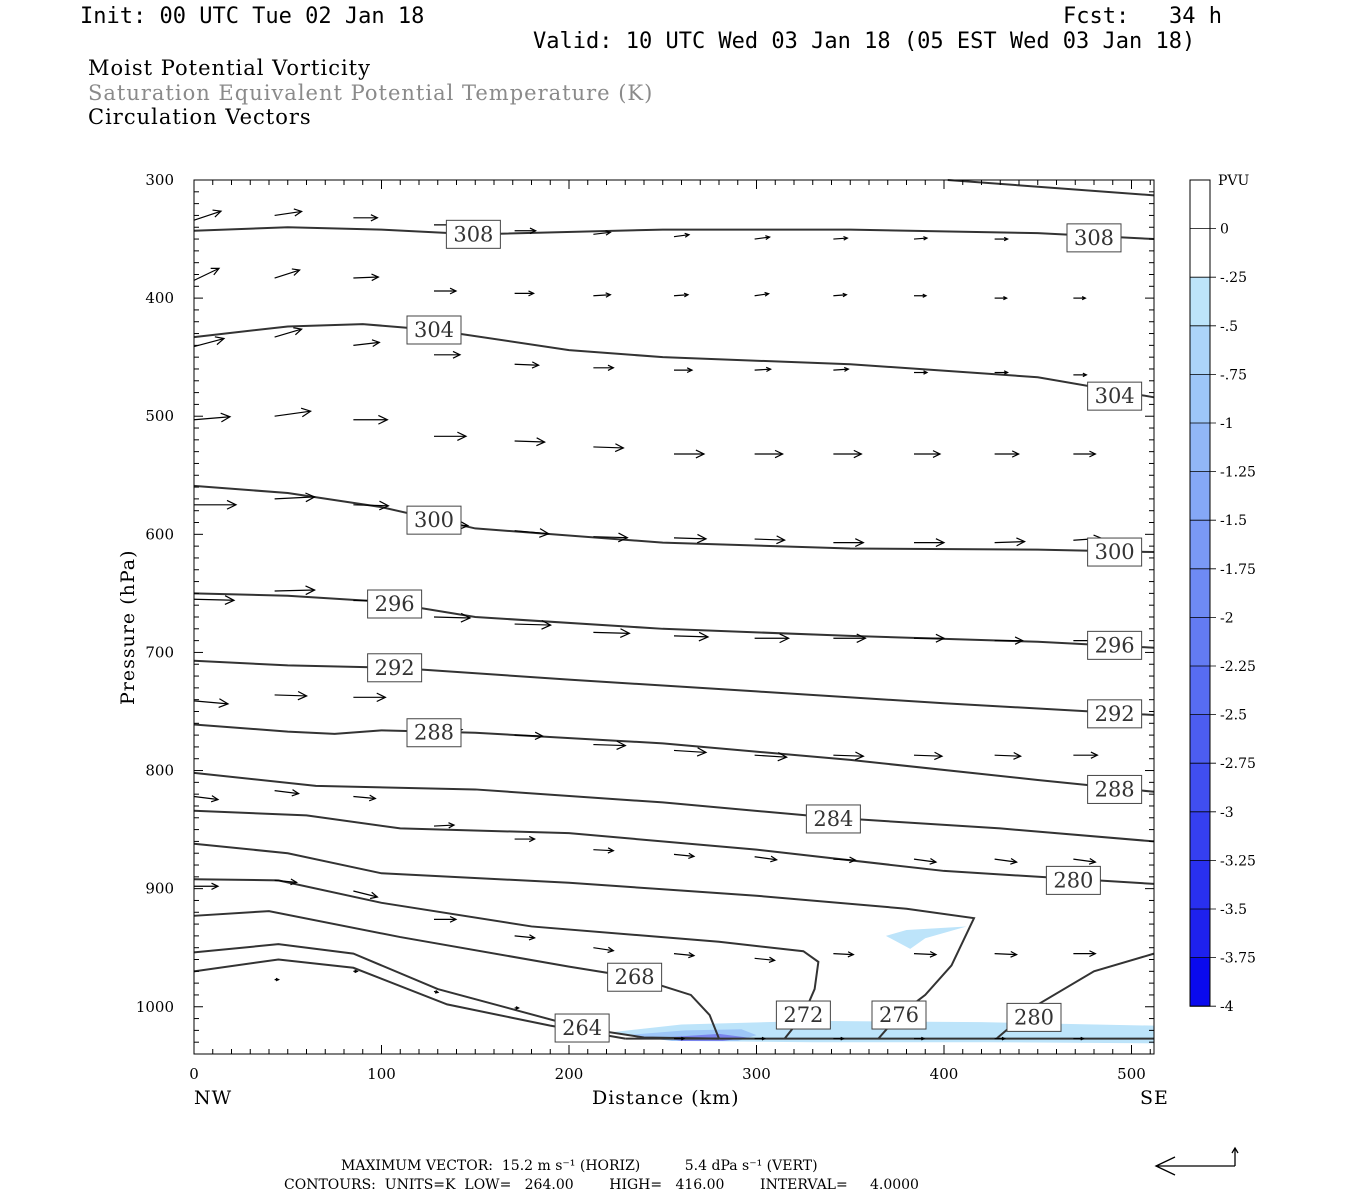 The width and height of the screenshot is (1350, 1200). Describe the element at coordinates (194, 1074) in the screenshot. I see `x-tick-label: 0` at that location.